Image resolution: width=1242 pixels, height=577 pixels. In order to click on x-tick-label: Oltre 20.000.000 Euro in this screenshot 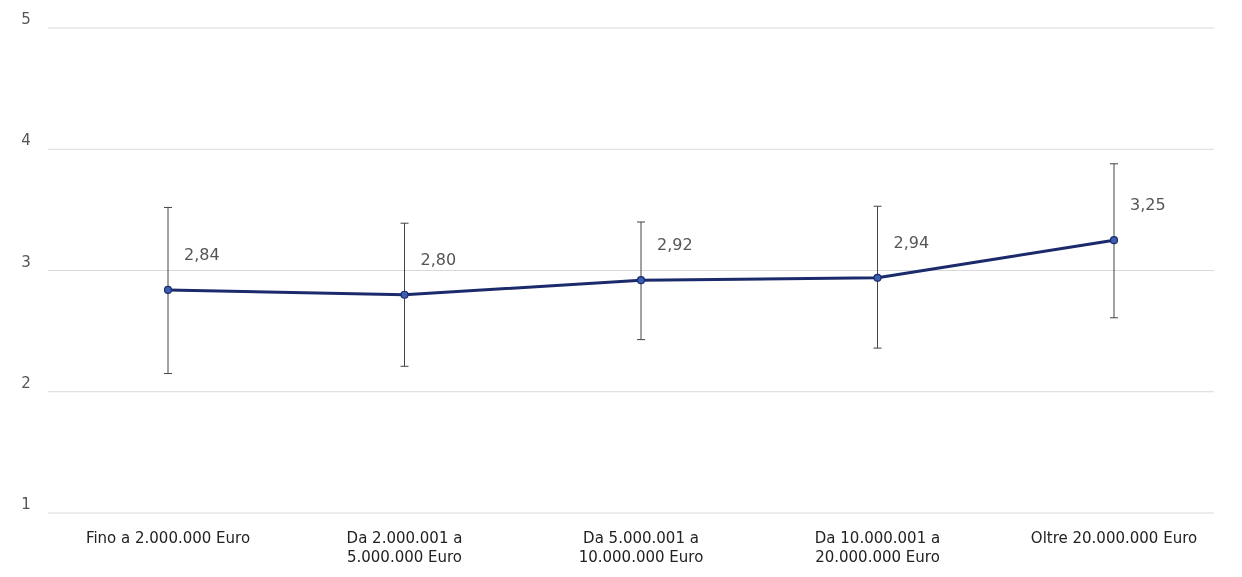, I will do `click(1114, 538)`.